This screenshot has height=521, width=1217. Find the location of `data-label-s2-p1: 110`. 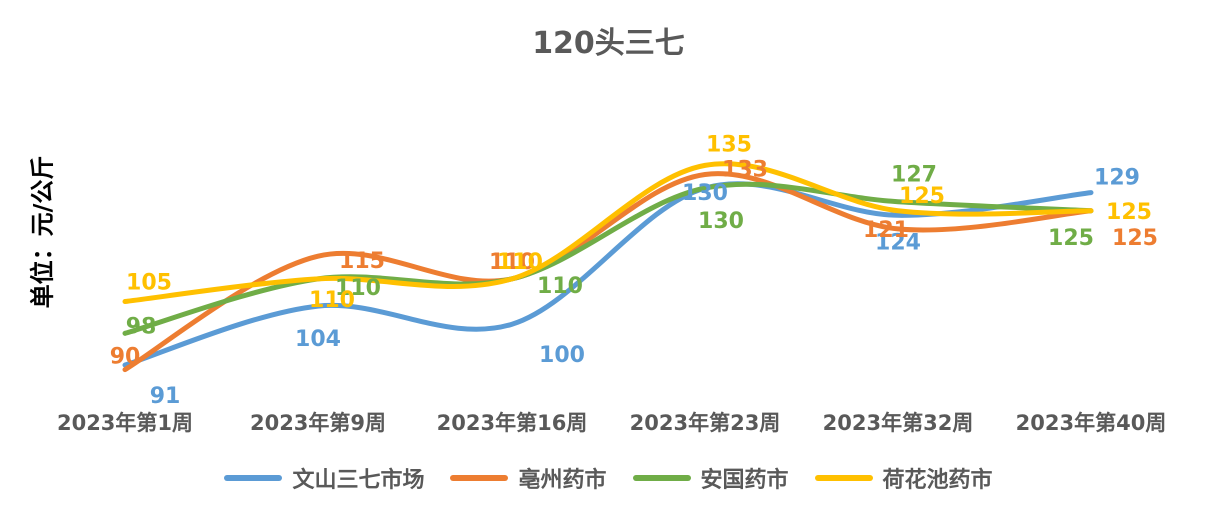

data-label-s2-p1: 110 is located at coordinates (358, 288).